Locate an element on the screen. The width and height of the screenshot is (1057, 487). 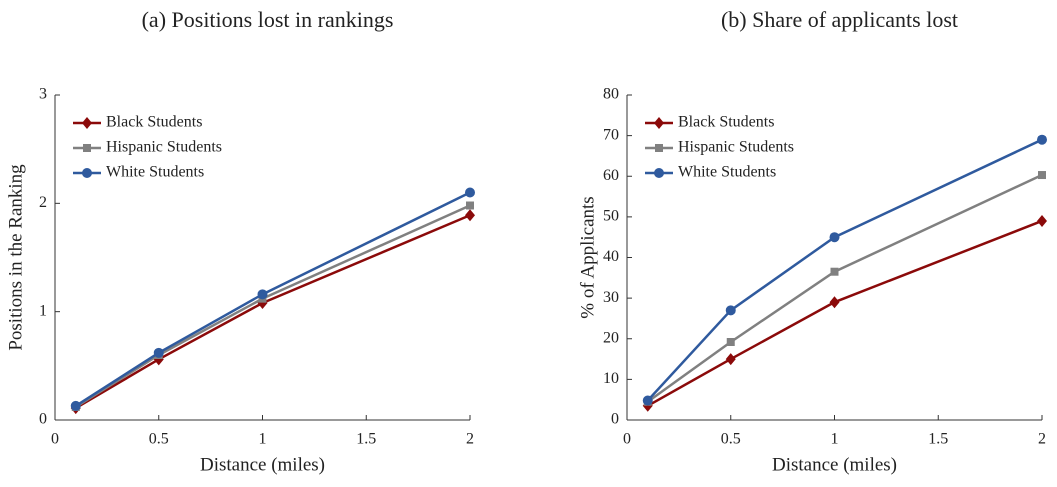
y-tick-label: 50 is located at coordinates (611, 216).